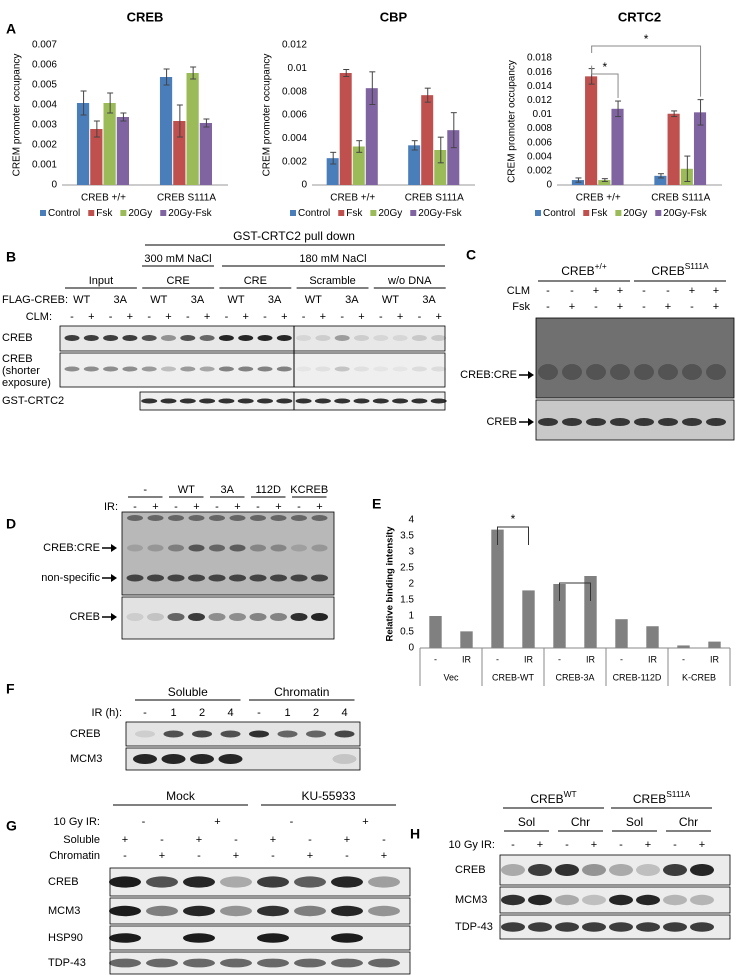 The height and width of the screenshot is (978, 742). What do you see at coordinates (513, 677) in the screenshot?
I see `group-label: CREB-WT` at bounding box center [513, 677].